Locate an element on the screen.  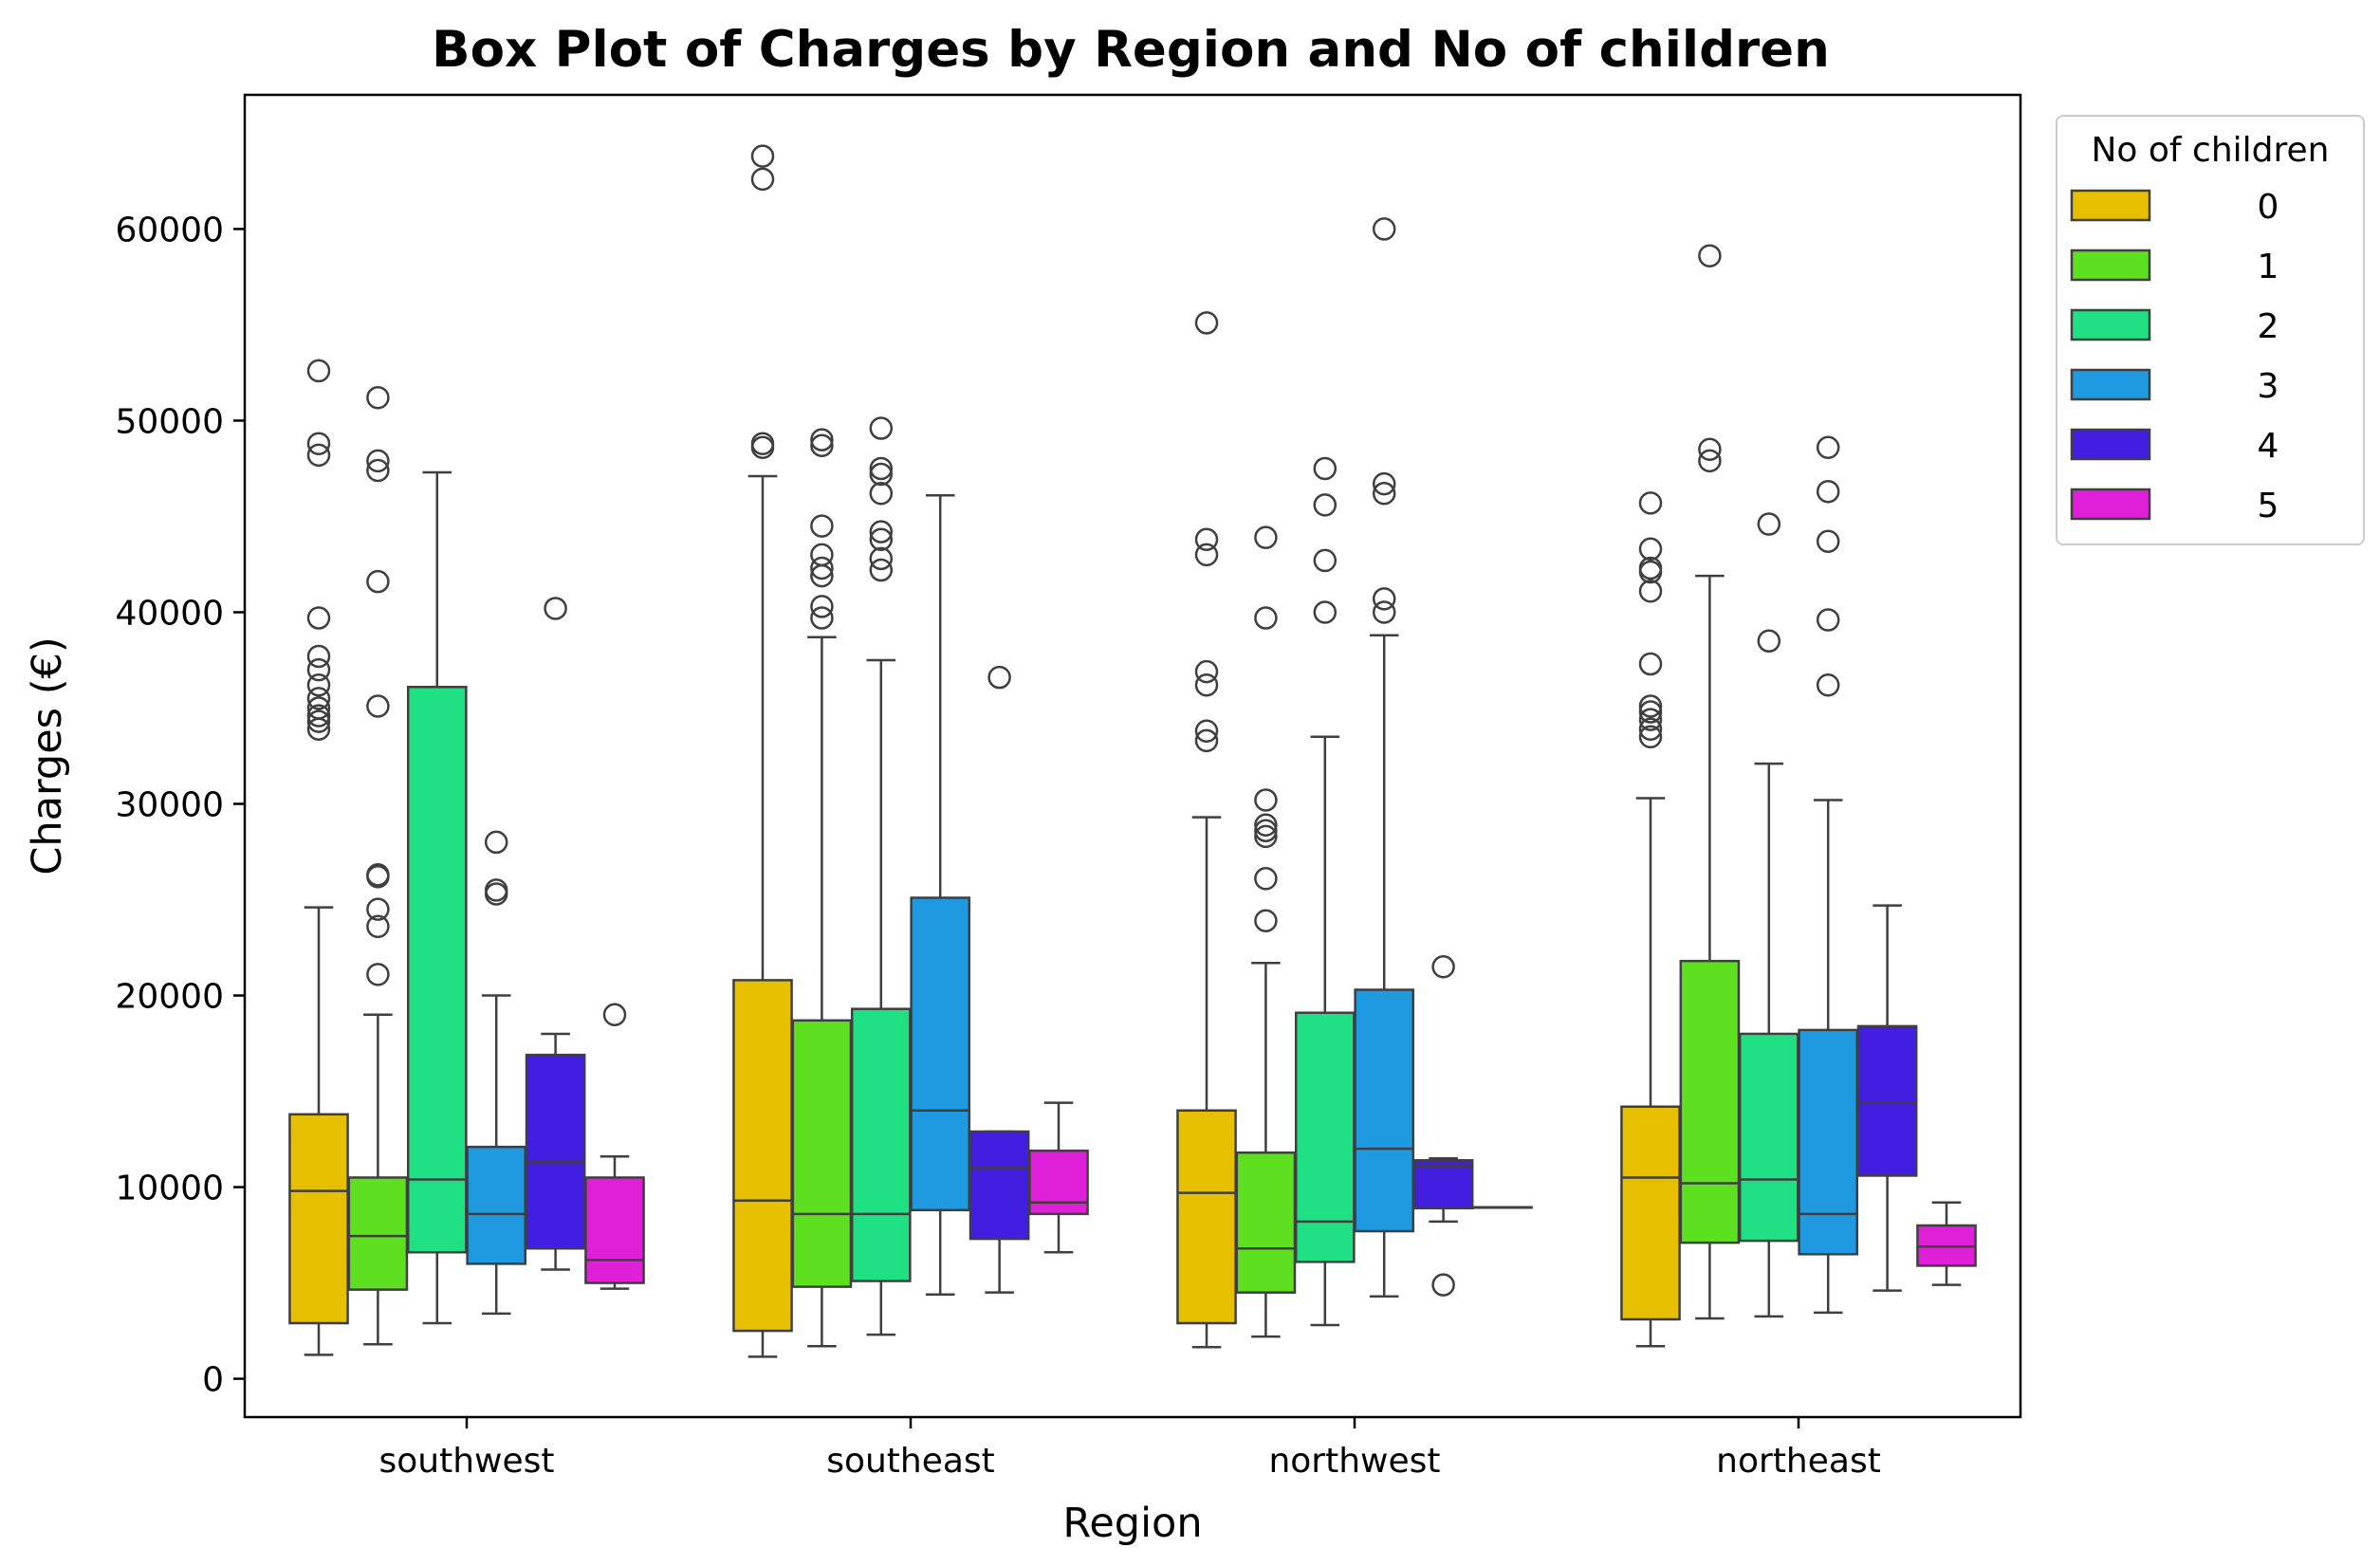
y-tick-label: 20000 is located at coordinates (169, 997).